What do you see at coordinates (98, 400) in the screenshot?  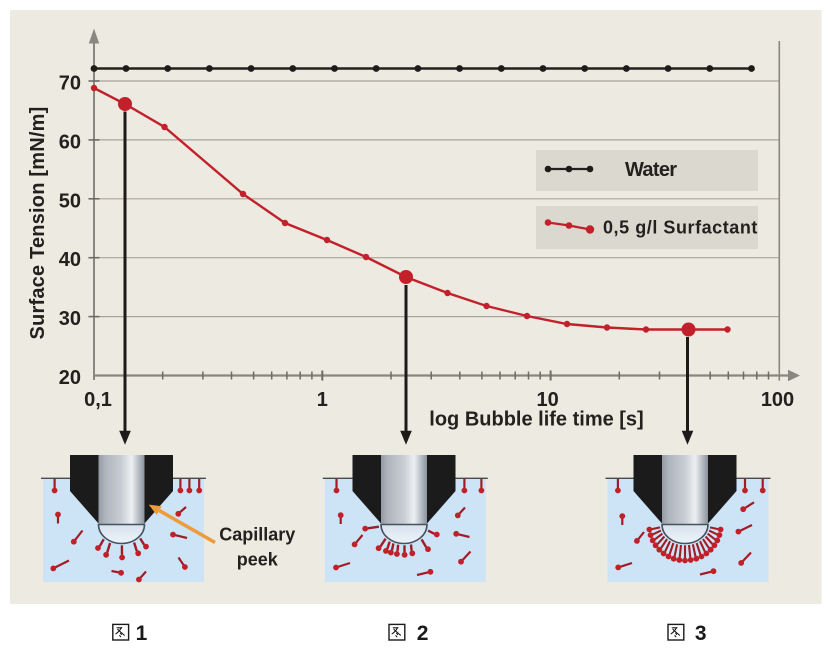 I see `svg-text: 0,1` at bounding box center [98, 400].